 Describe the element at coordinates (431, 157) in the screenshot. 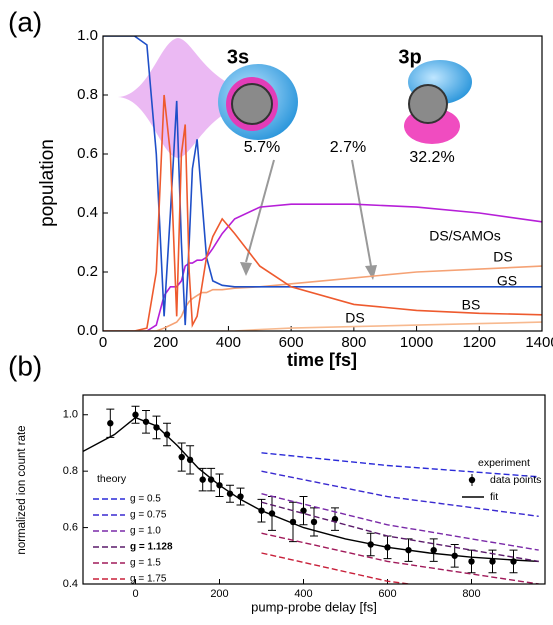

I see `annotation: 32.2%` at that location.